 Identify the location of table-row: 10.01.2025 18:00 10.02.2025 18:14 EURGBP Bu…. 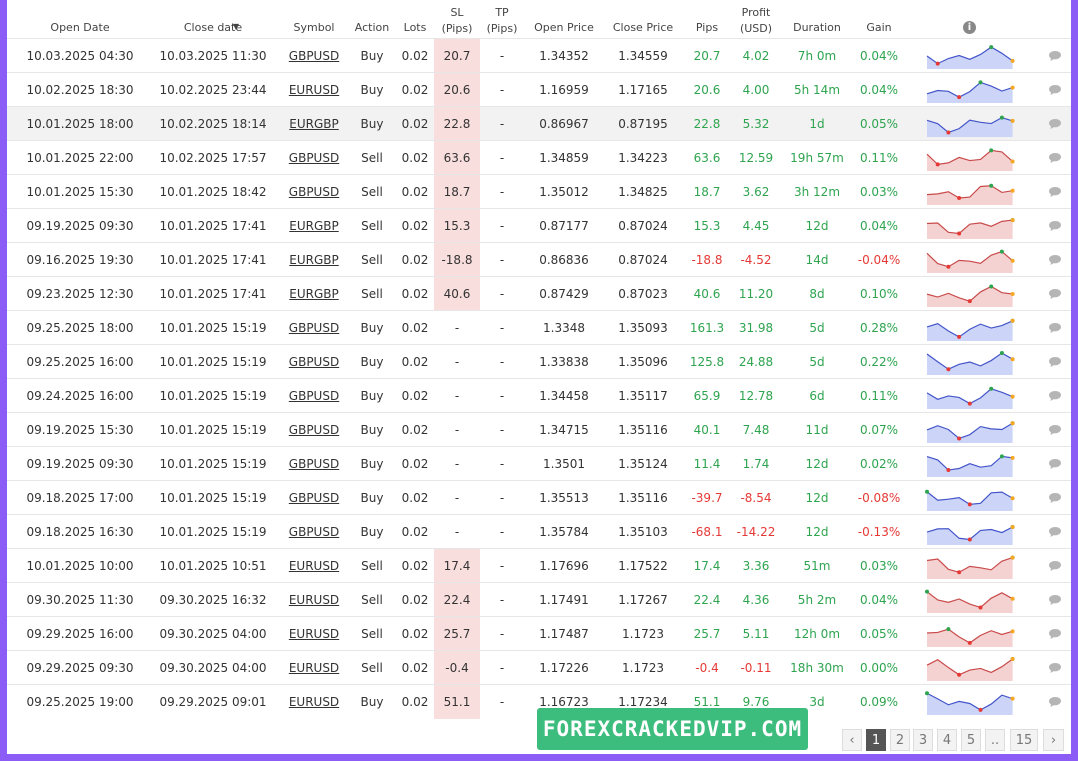
(539, 123).